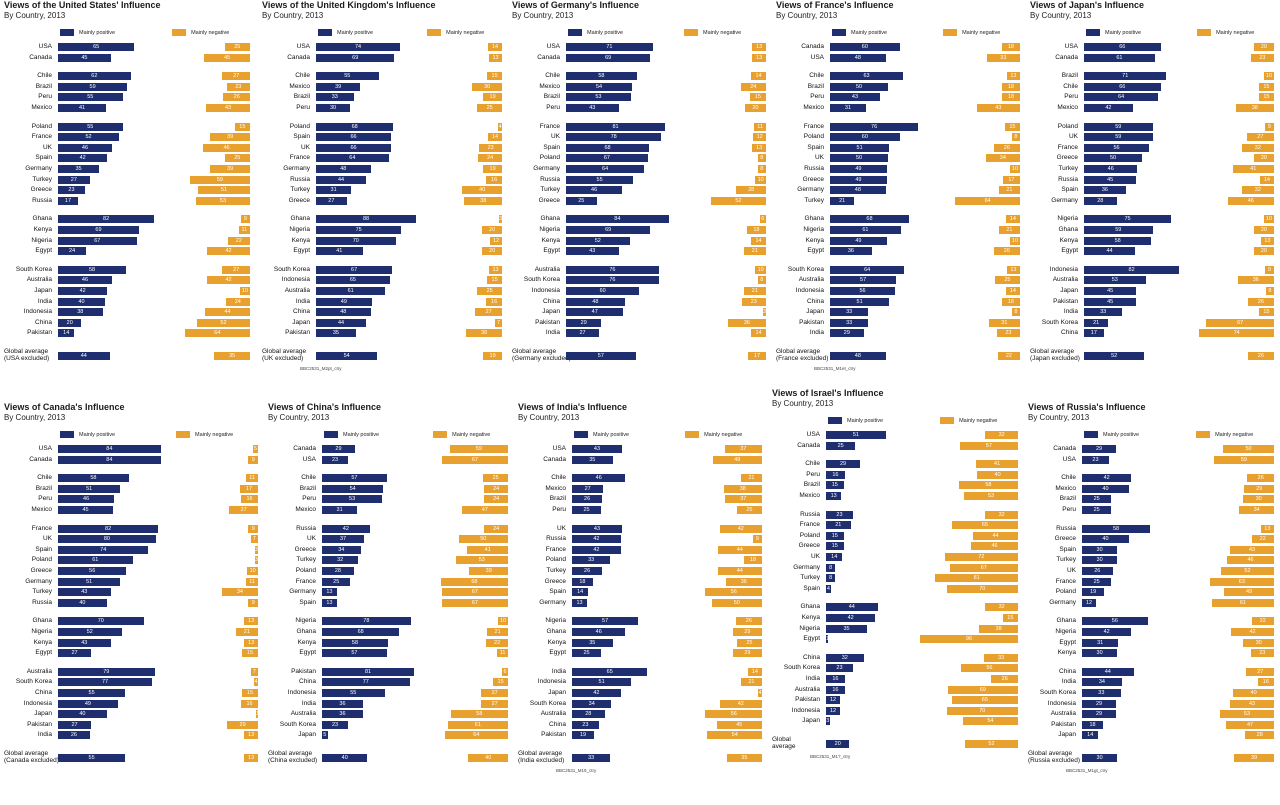 The height and width of the screenshot is (805, 1280). What do you see at coordinates (809, 290) in the screenshot?
I see `country-label: Indonesia` at bounding box center [809, 290].